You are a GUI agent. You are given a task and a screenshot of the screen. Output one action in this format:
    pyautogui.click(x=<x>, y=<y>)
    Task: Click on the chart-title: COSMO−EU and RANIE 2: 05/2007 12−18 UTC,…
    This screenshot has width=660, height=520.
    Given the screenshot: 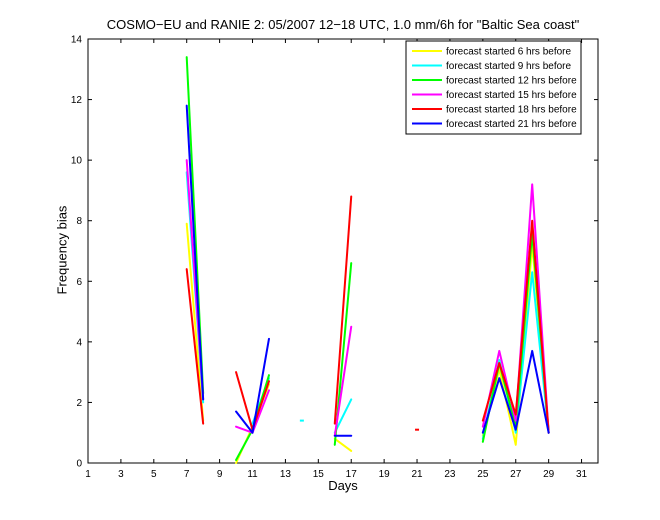 What is the action you would take?
    pyautogui.click(x=343, y=24)
    